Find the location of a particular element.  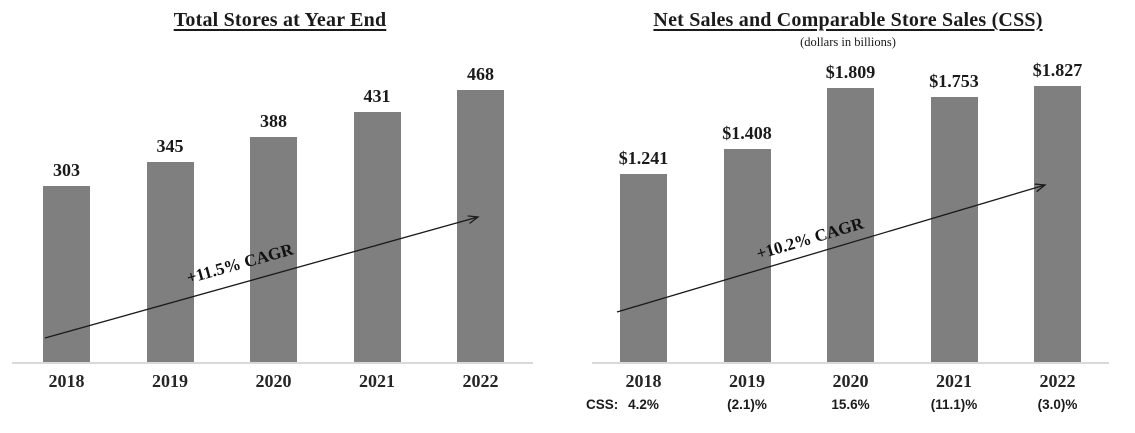

bar-value-label: 388 is located at coordinates (273, 121).